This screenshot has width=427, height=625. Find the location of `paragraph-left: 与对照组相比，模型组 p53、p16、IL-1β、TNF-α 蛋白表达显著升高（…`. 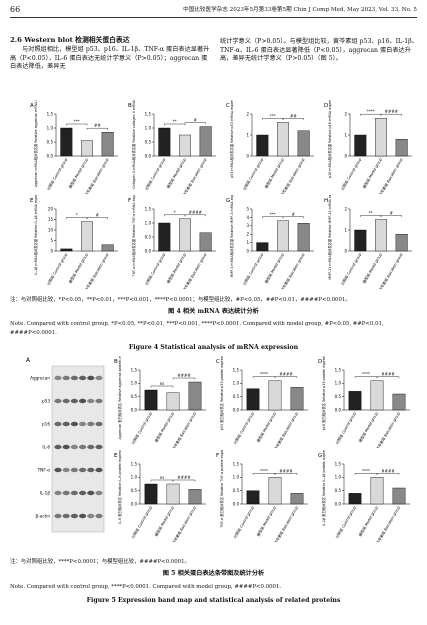

paragraph-left: 与对照组相比，模型组 p53、p16、IL-1β、TNF-α 蛋白表达显著升高（… is located at coordinates (110, 58).